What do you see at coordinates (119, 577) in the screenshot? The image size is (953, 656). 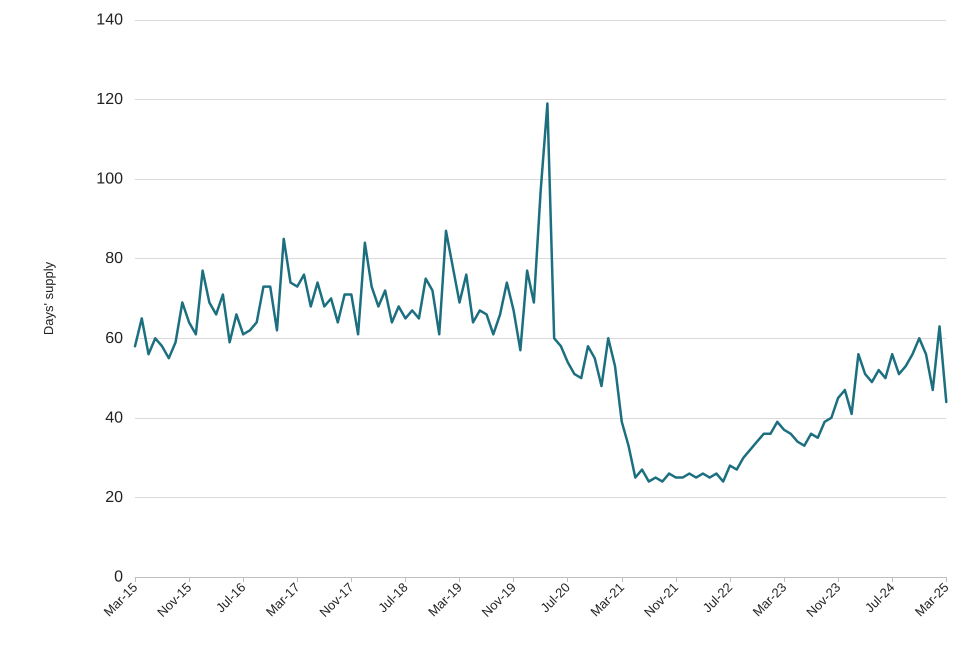 I see `y-tick-label: 0` at bounding box center [119, 577].